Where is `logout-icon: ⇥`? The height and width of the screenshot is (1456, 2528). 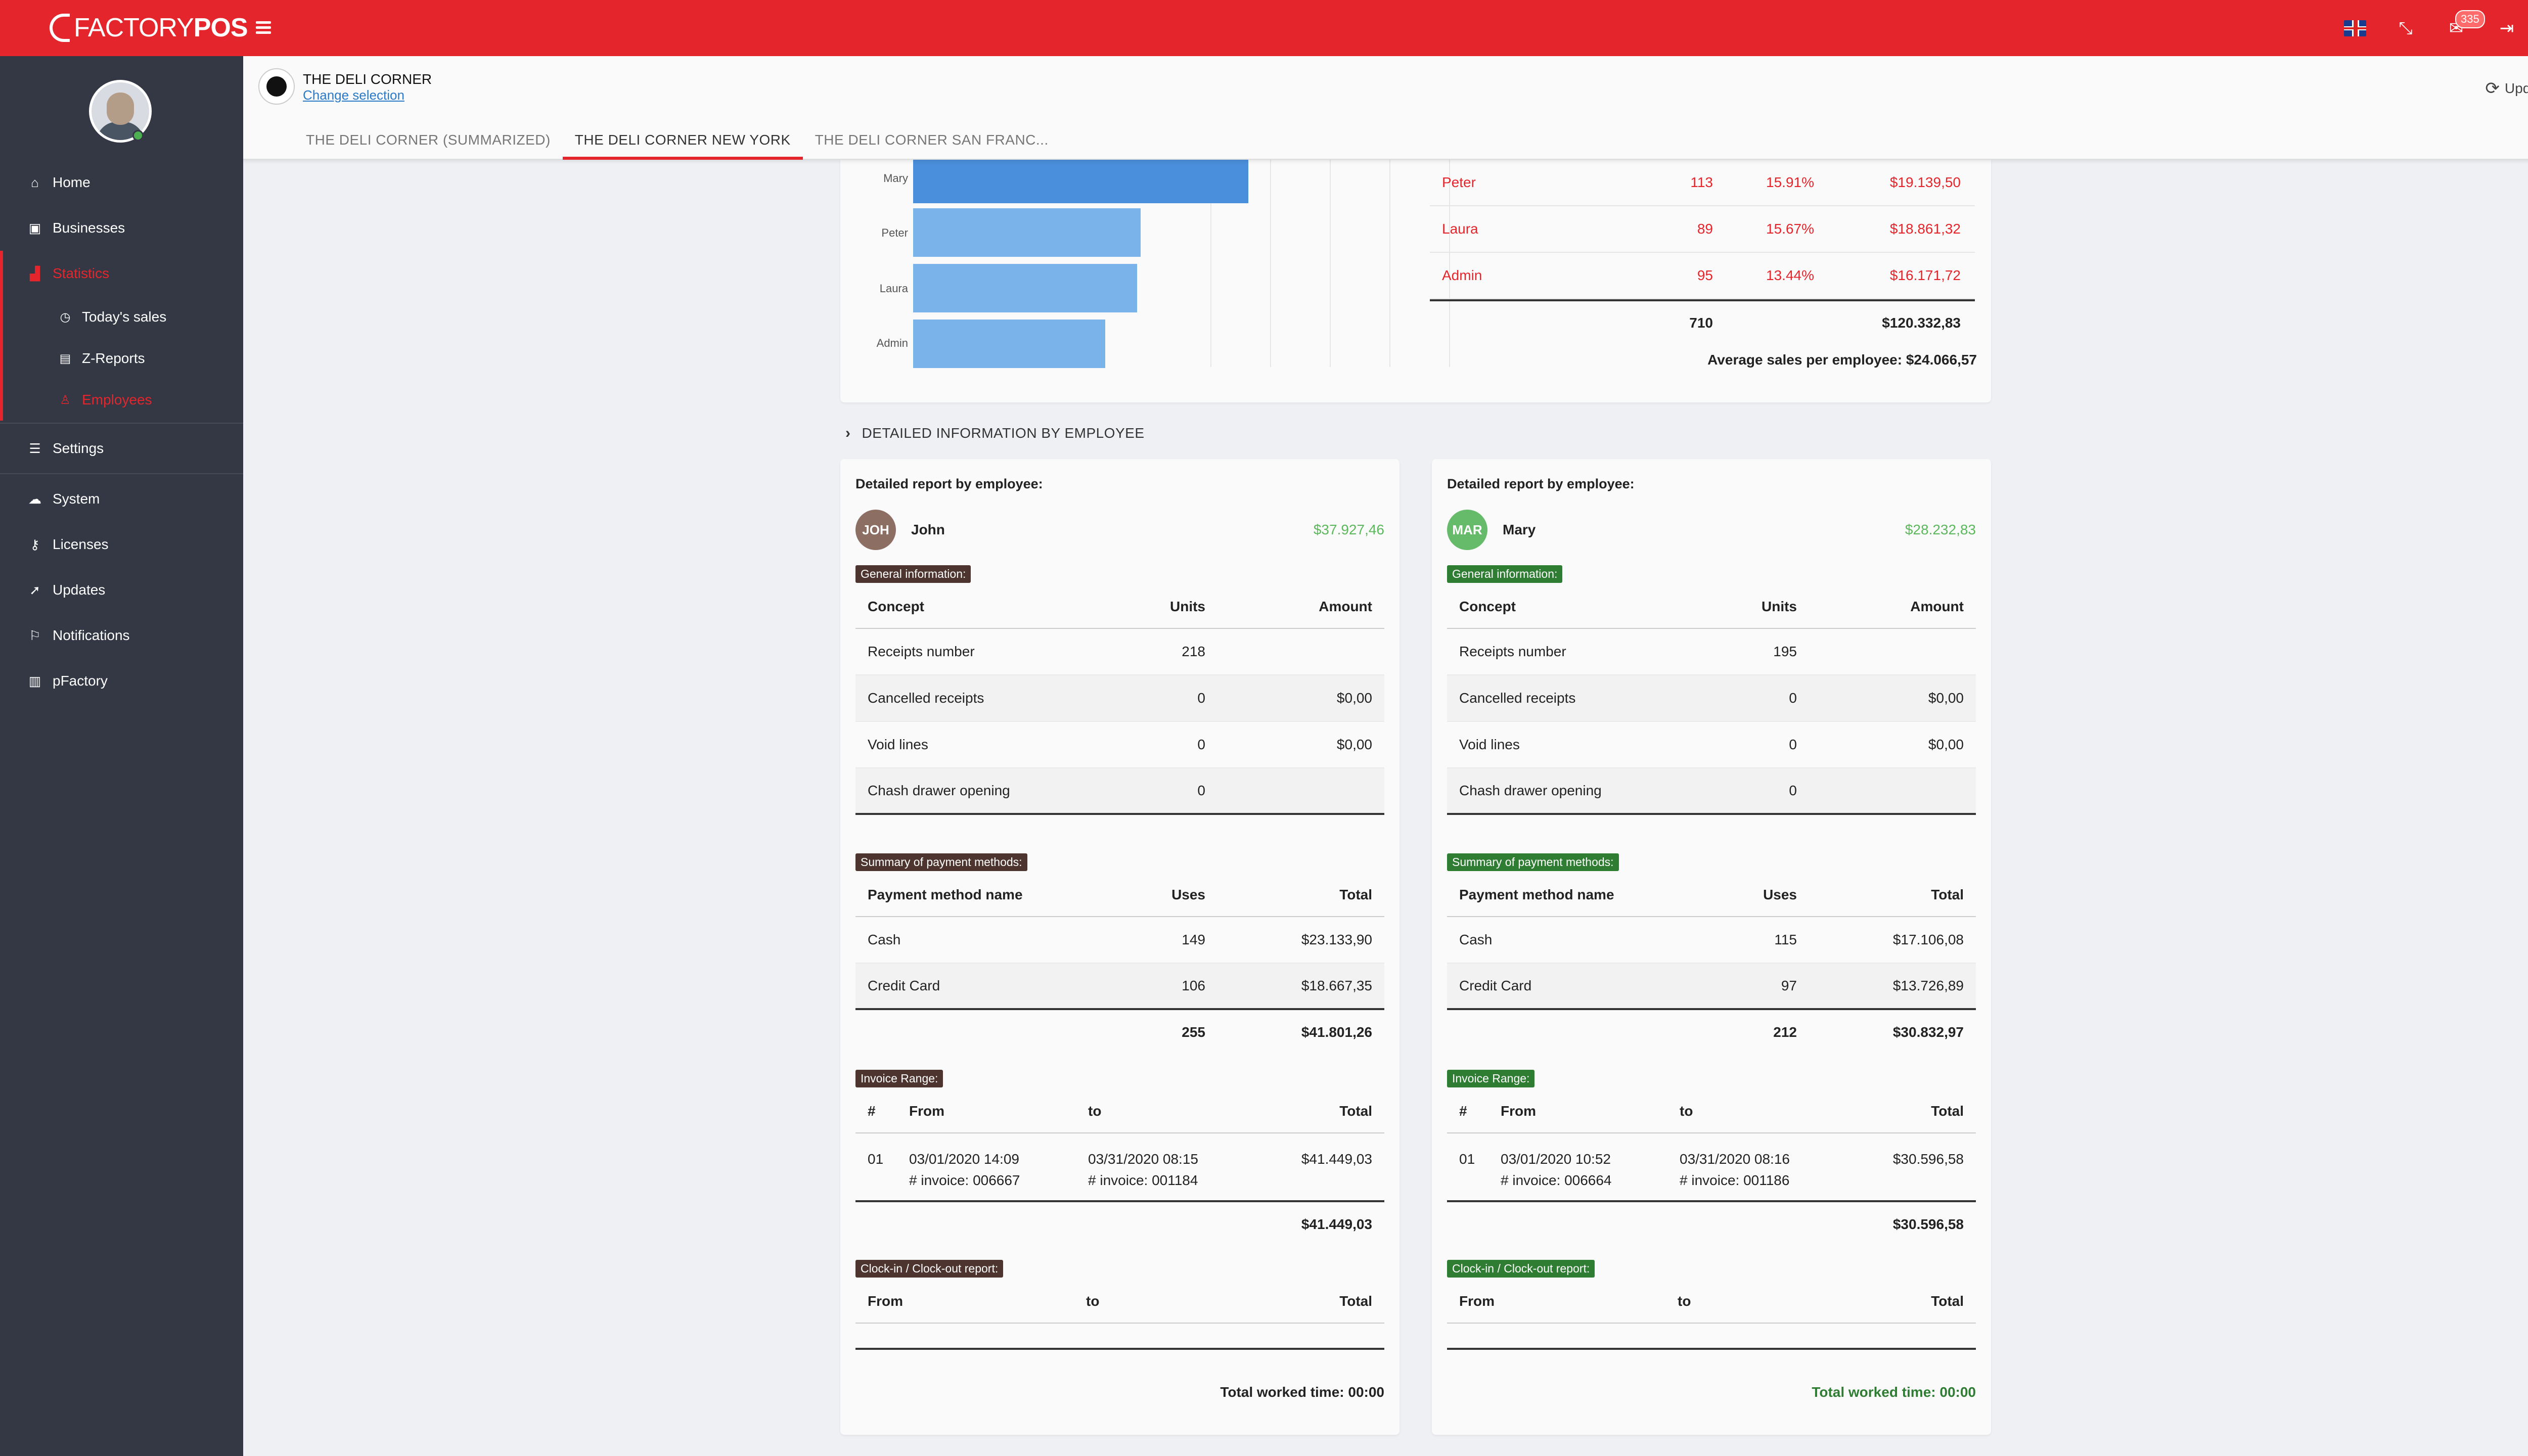 logout-icon: ⇥ is located at coordinates (2506, 29).